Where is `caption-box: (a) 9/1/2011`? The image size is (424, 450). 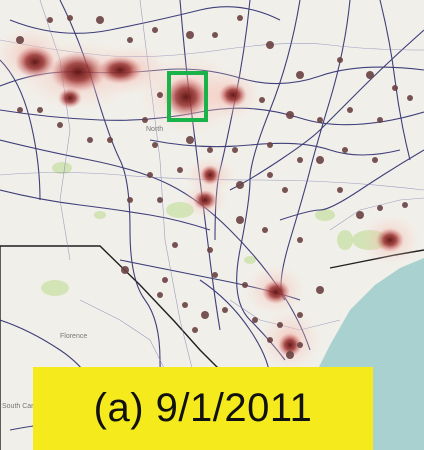 caption-box: (a) 9/1/2011 is located at coordinates (203, 408).